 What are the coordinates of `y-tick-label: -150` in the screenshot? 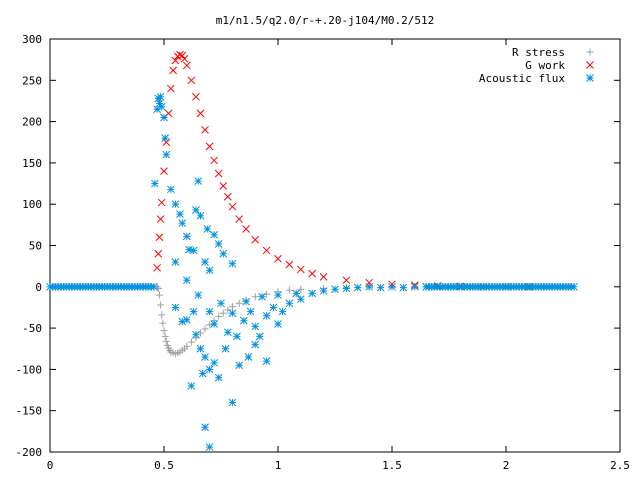 It's located at (29, 411).